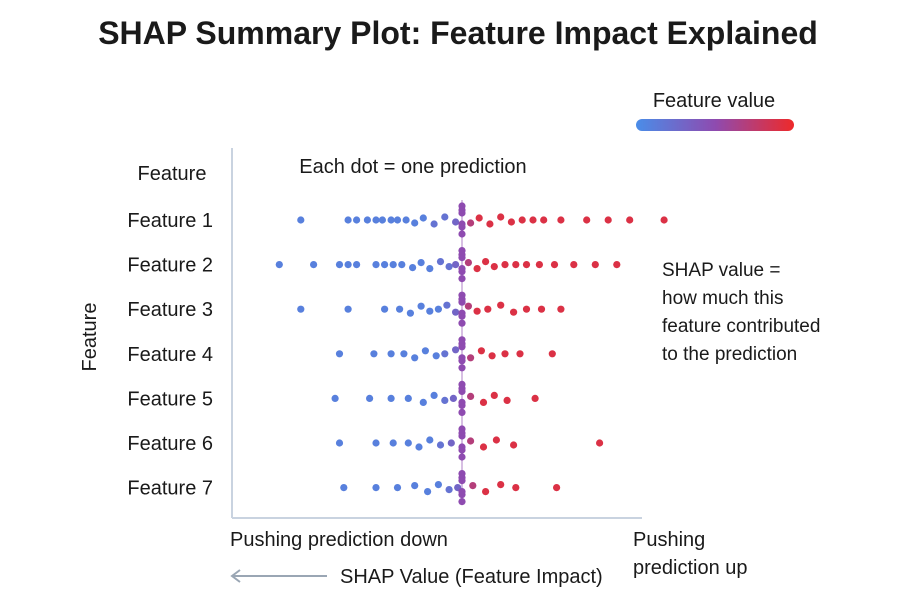 Image resolution: width=917 pixels, height=611 pixels. I want to click on shap-note-line-1: SHAP value =, so click(721, 270).